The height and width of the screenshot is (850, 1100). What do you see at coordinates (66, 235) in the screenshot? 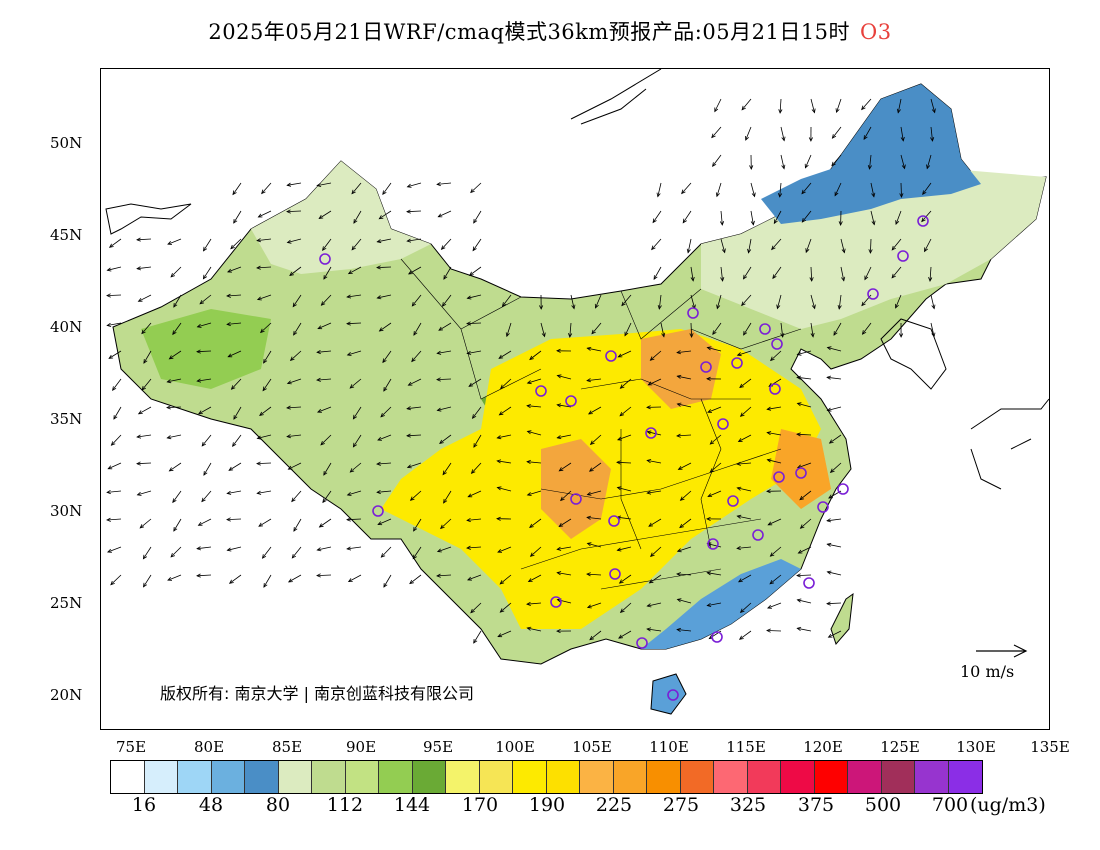
I see `lat-label-45n: 45N` at bounding box center [66, 235].